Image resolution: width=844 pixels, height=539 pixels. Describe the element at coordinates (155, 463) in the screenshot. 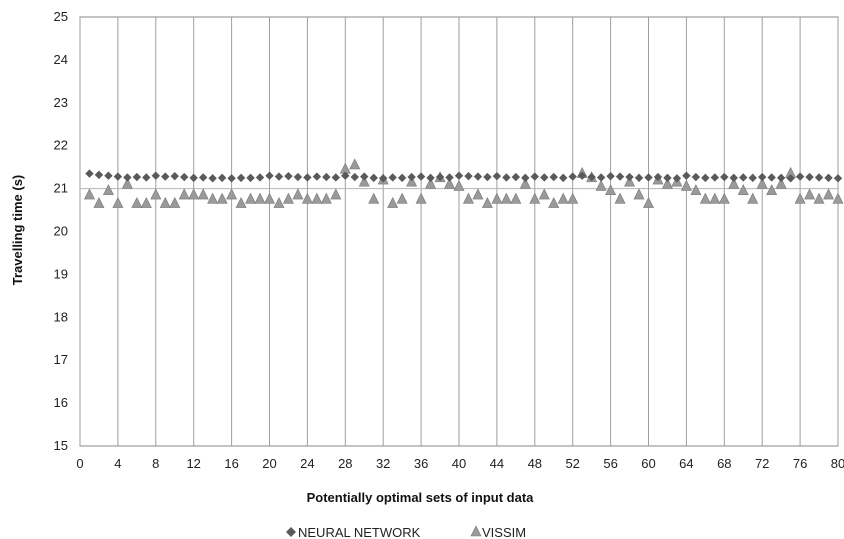

I see `x-tick-label: 8` at that location.